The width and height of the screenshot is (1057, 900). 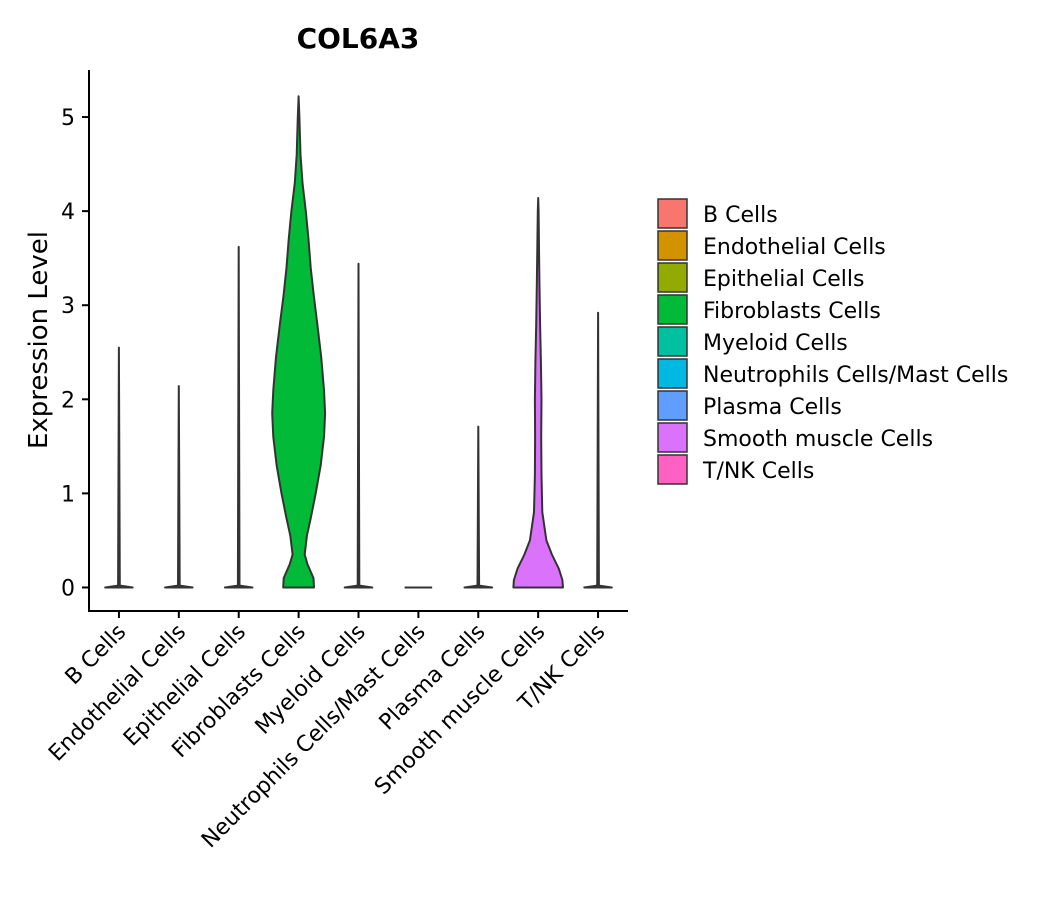 What do you see at coordinates (792, 311) in the screenshot?
I see `legend-label: Fibroblasts Cells` at bounding box center [792, 311].